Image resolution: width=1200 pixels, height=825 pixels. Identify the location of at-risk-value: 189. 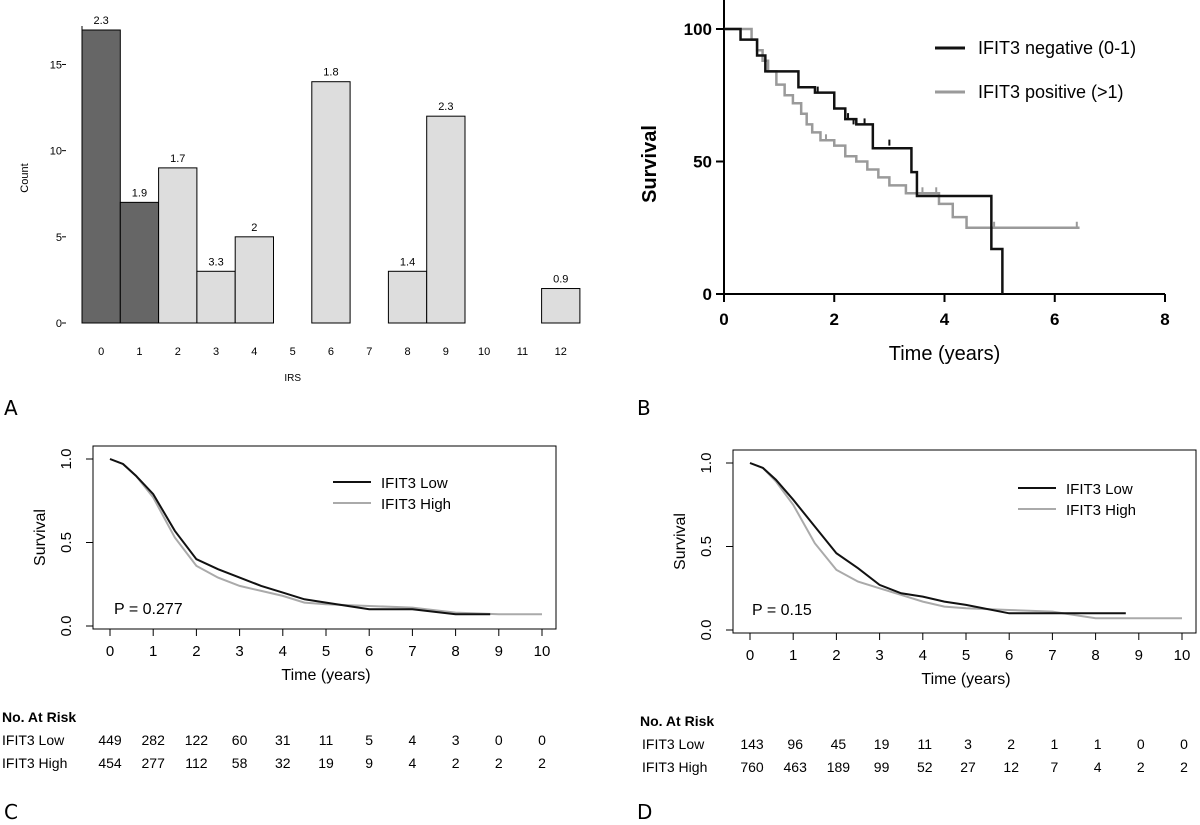
(839, 767).